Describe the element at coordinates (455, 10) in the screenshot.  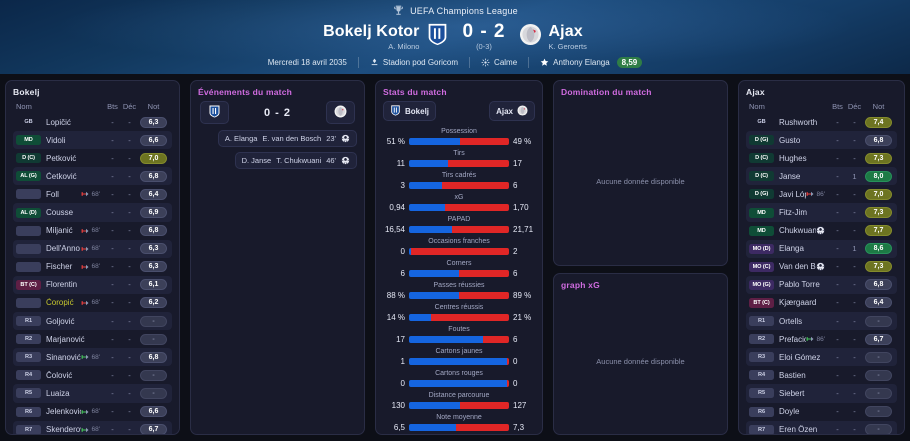
I see `competition-row: UEFA Champions League` at that location.